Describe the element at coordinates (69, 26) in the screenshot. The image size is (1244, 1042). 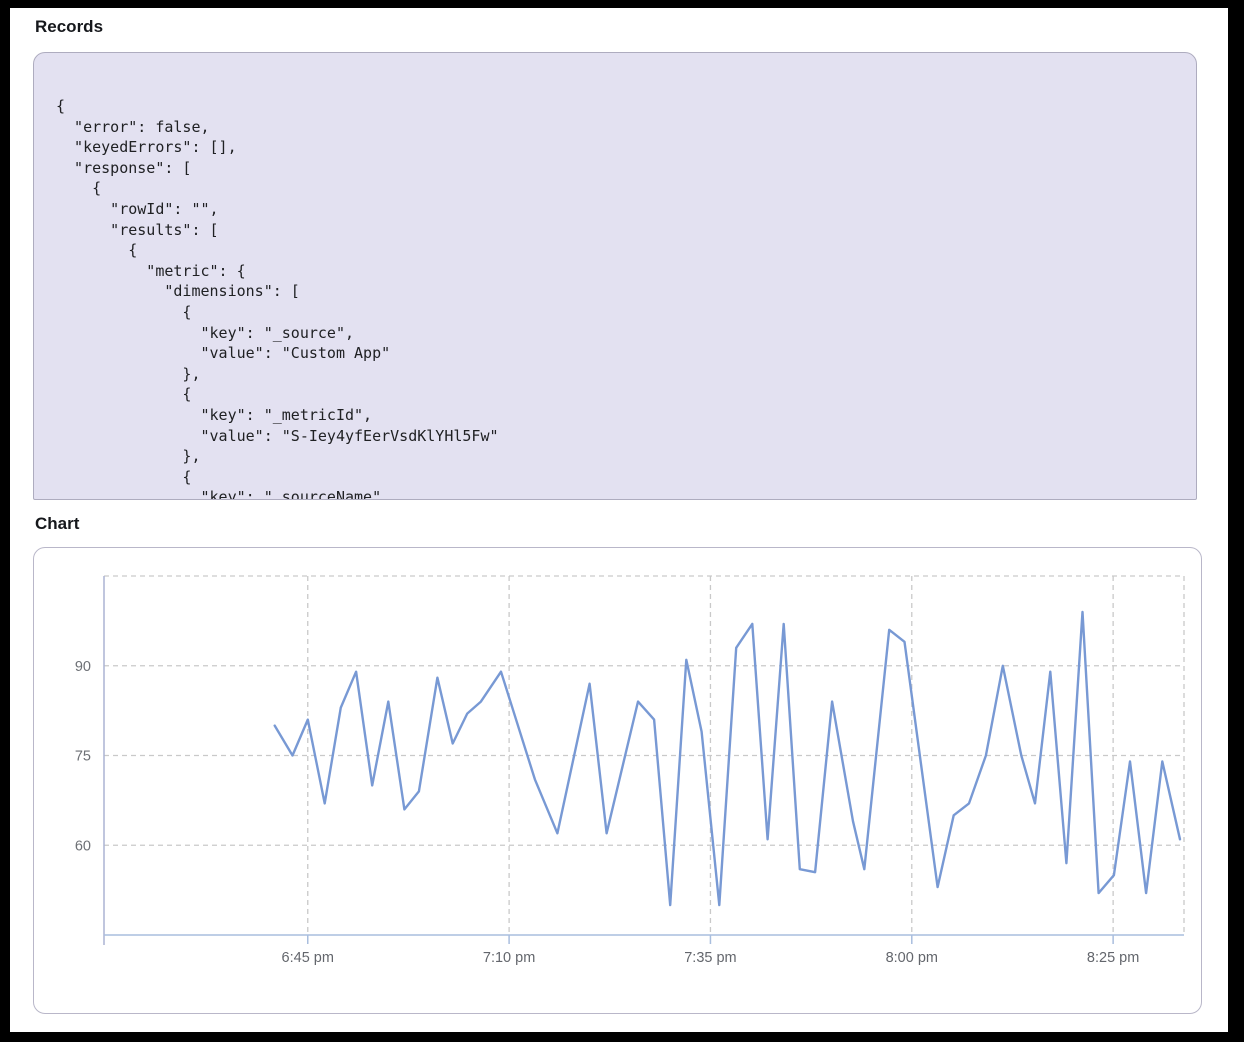
I see `records-title: Records` at that location.